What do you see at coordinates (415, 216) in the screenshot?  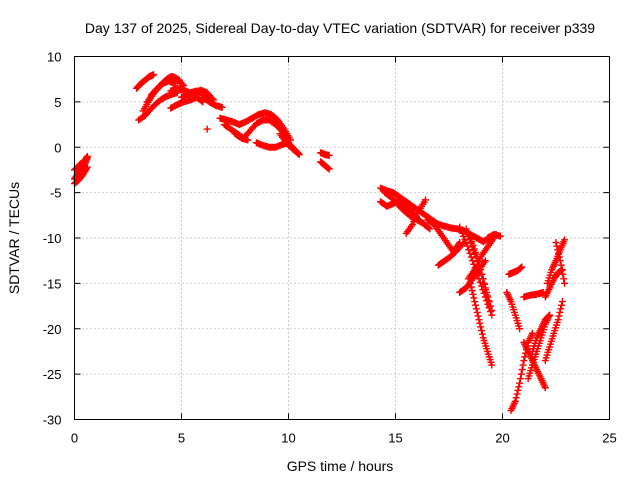 I see `series-t23` at bounding box center [415, 216].